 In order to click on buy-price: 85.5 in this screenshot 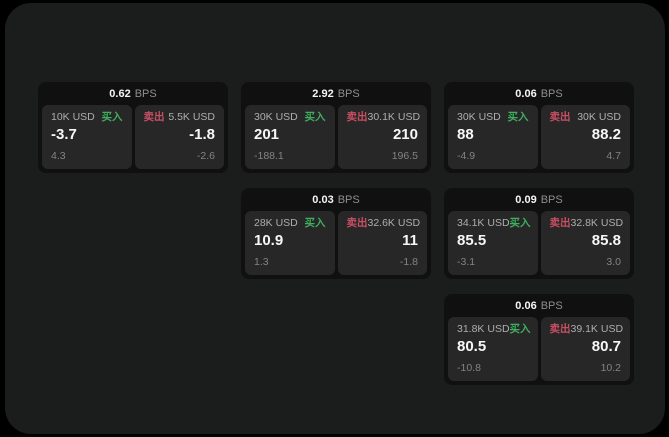, I will do `click(472, 240)`.